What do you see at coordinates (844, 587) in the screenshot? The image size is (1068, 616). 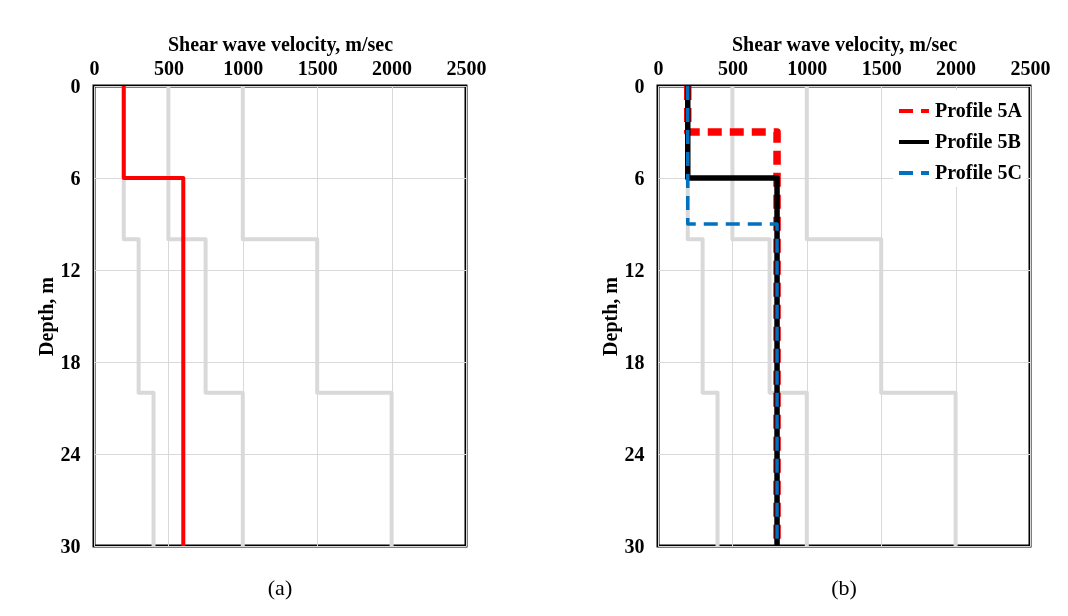 I see `text: (b)` at bounding box center [844, 587].